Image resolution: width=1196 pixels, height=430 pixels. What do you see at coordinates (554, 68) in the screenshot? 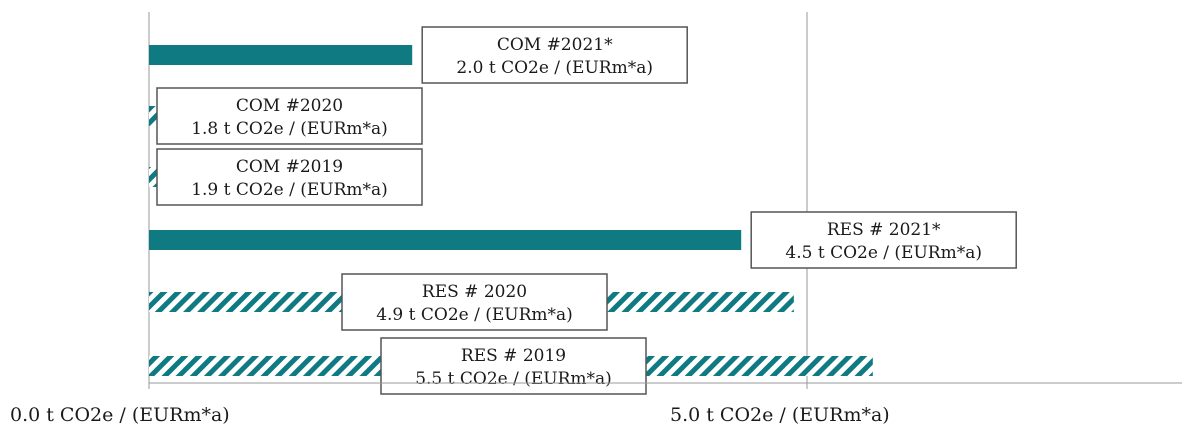
I see `value-label-1: 2.0 t CO2e / (EURm*a)` at bounding box center [554, 68].